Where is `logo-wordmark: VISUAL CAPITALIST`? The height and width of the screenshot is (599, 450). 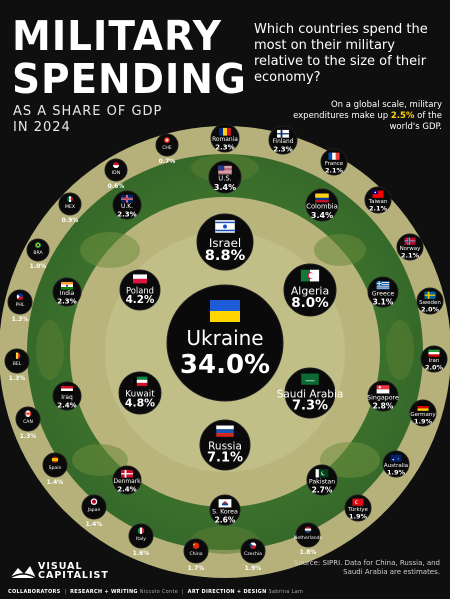
logo-wordmark: VISUAL CAPITALIST is located at coordinates (73, 571).